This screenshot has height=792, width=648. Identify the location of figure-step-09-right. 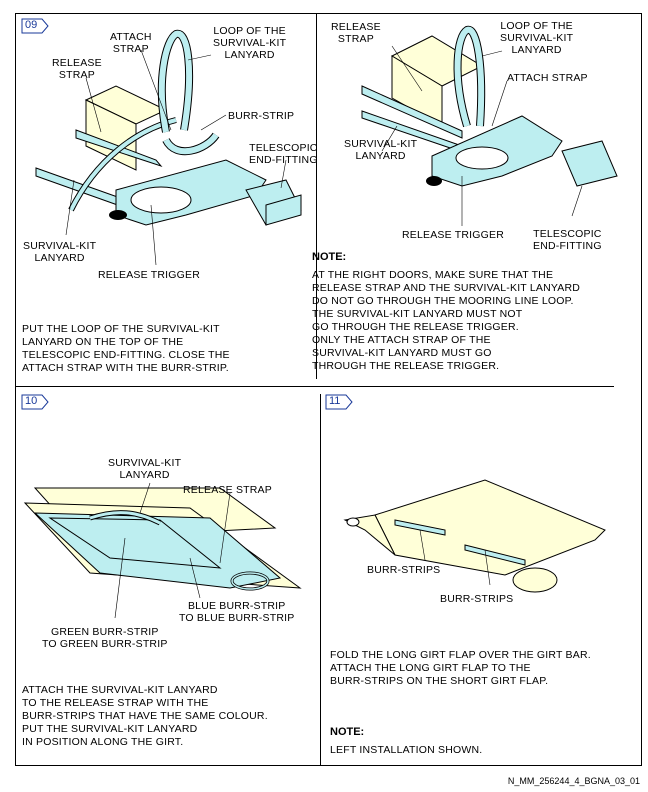
(489, 125).